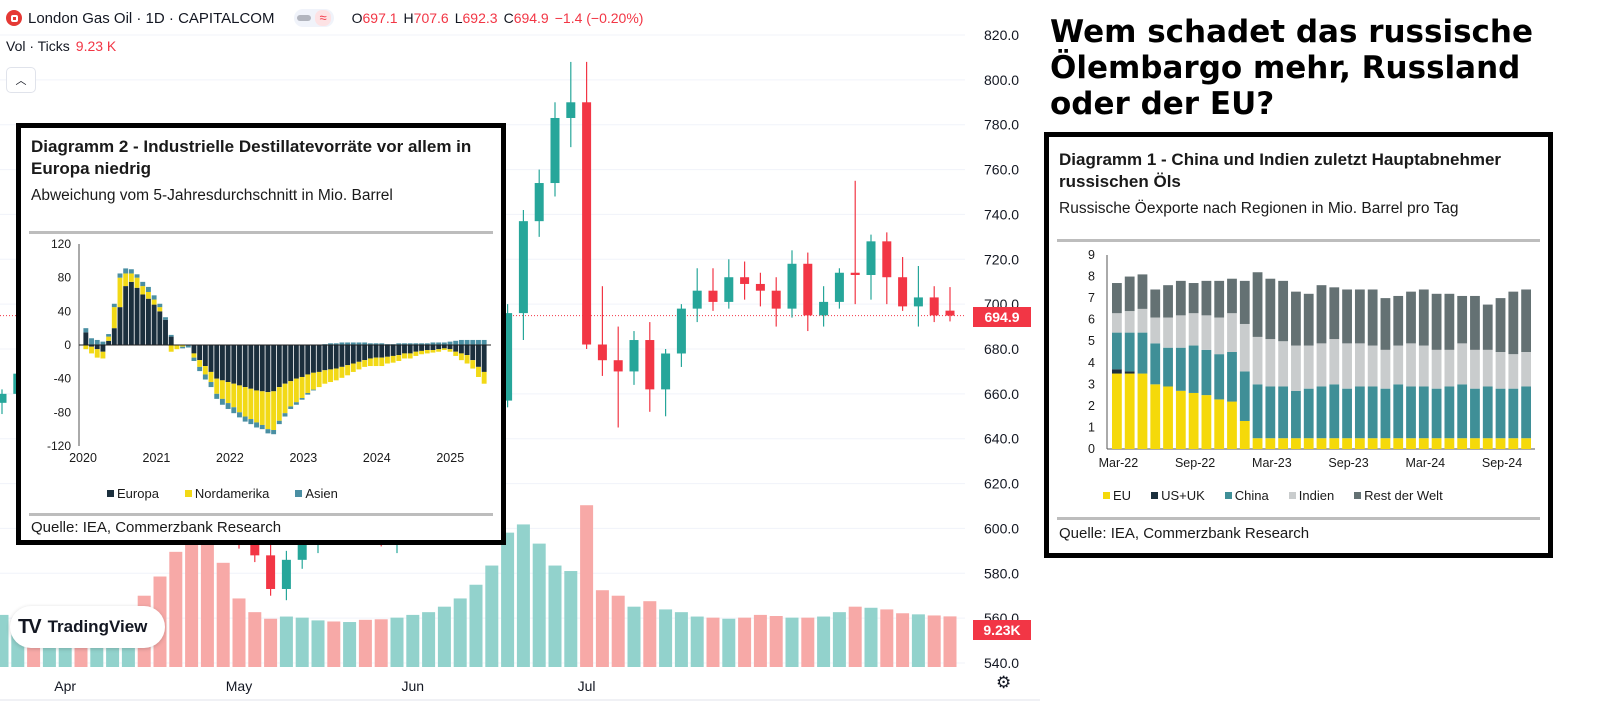 This screenshot has width=1601, height=717. What do you see at coordinates (1001, 394) in the screenshot?
I see `y-tick-label: 660.0` at bounding box center [1001, 394].